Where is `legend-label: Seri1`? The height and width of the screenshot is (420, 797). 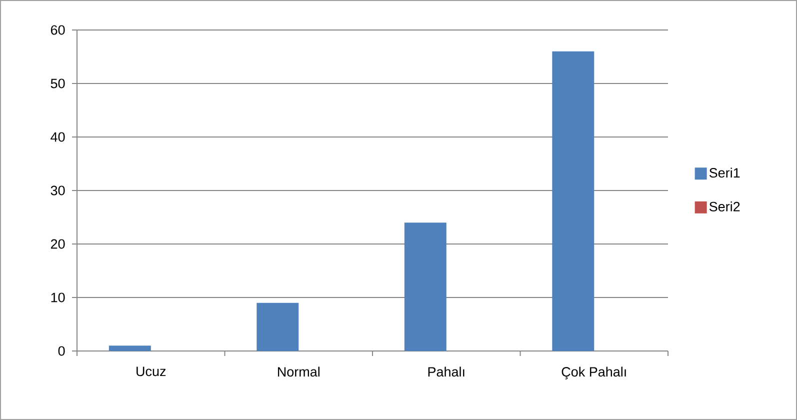 legend-label: Seri1 is located at coordinates (724, 173).